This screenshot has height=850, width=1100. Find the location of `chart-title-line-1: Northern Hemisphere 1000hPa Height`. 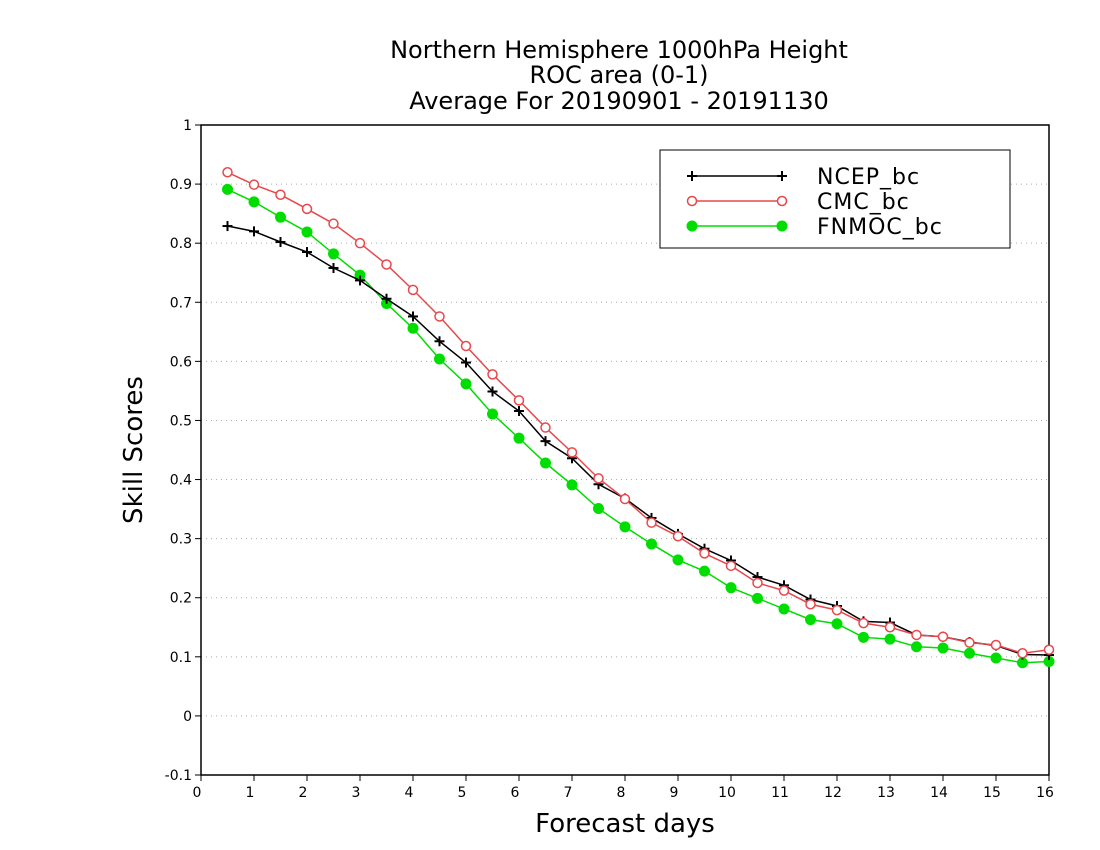

chart-title-line-1: Northern Hemisphere 1000hPa Height is located at coordinates (619, 50).